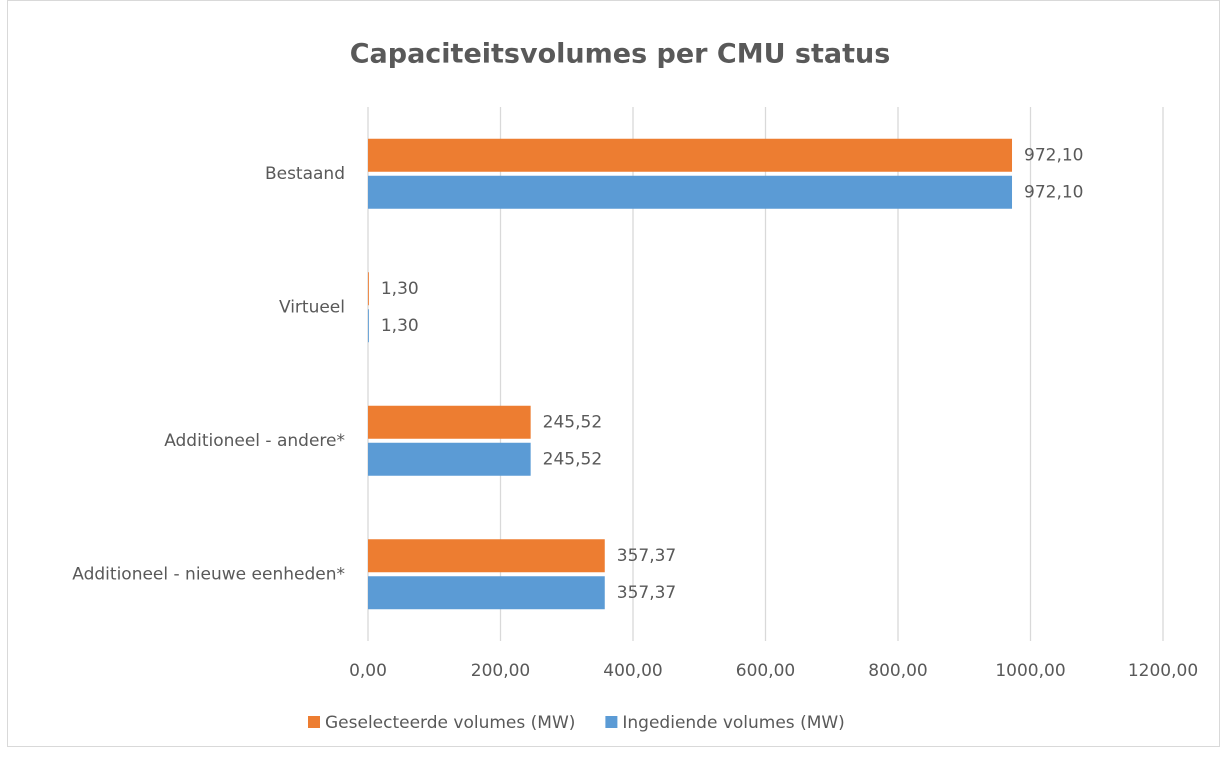 The image size is (1221, 759). I want to click on x-tick-label: 0,00, so click(368, 671).